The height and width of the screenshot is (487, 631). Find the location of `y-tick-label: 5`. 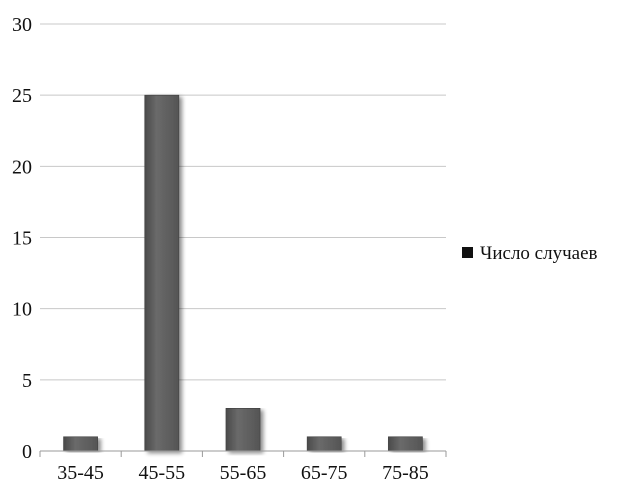

y-tick-label: 5 is located at coordinates (27, 381).